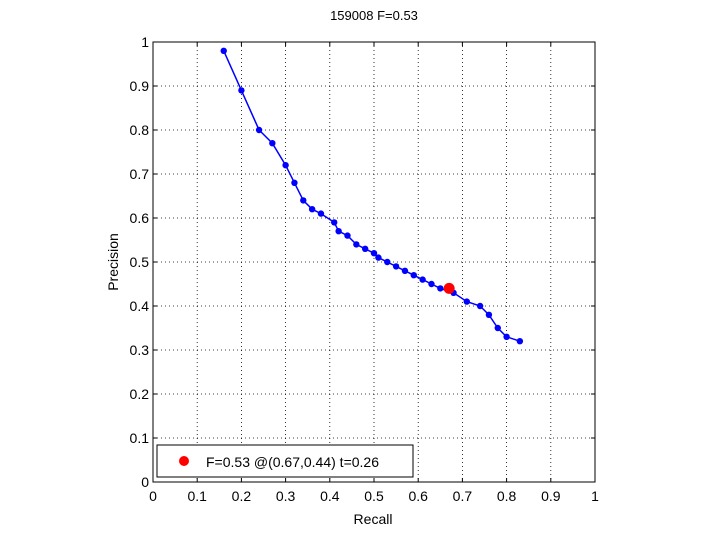  What do you see at coordinates (145, 42) in the screenshot?
I see `y-tick-label: 1` at bounding box center [145, 42].